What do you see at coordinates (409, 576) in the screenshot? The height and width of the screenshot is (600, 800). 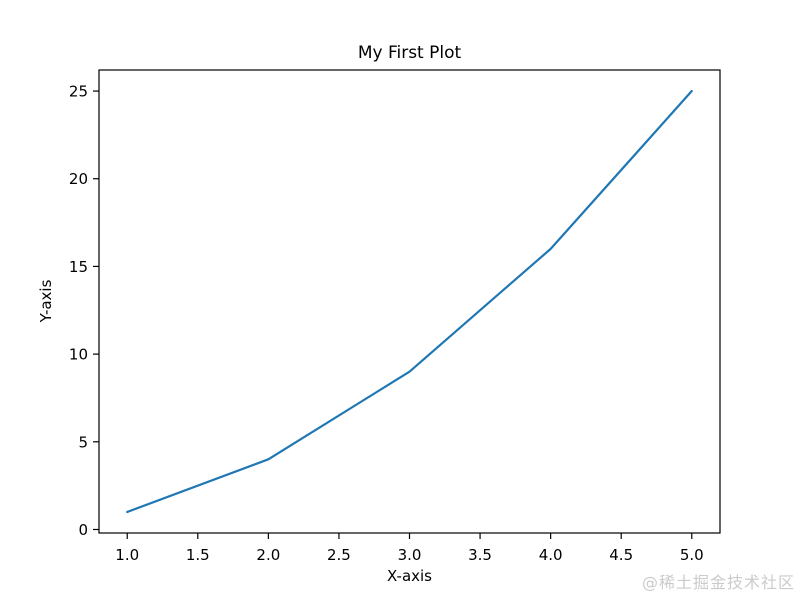 I see `x-axis-label: X-axis` at bounding box center [409, 576].